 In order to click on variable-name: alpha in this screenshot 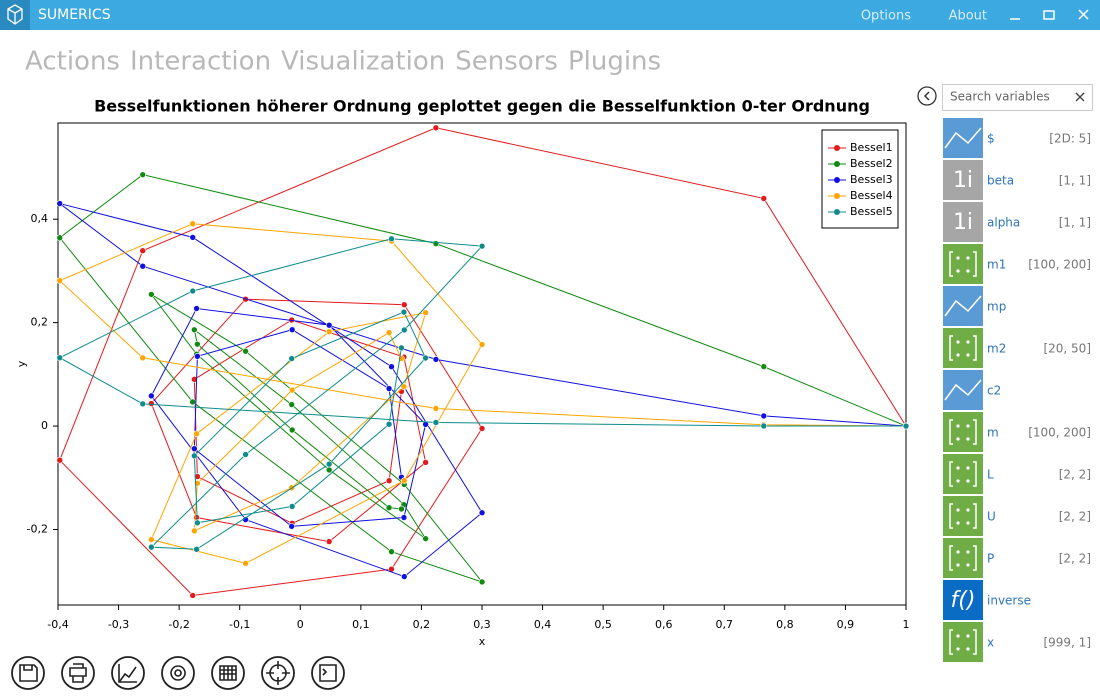, I will do `click(1003, 223)`.